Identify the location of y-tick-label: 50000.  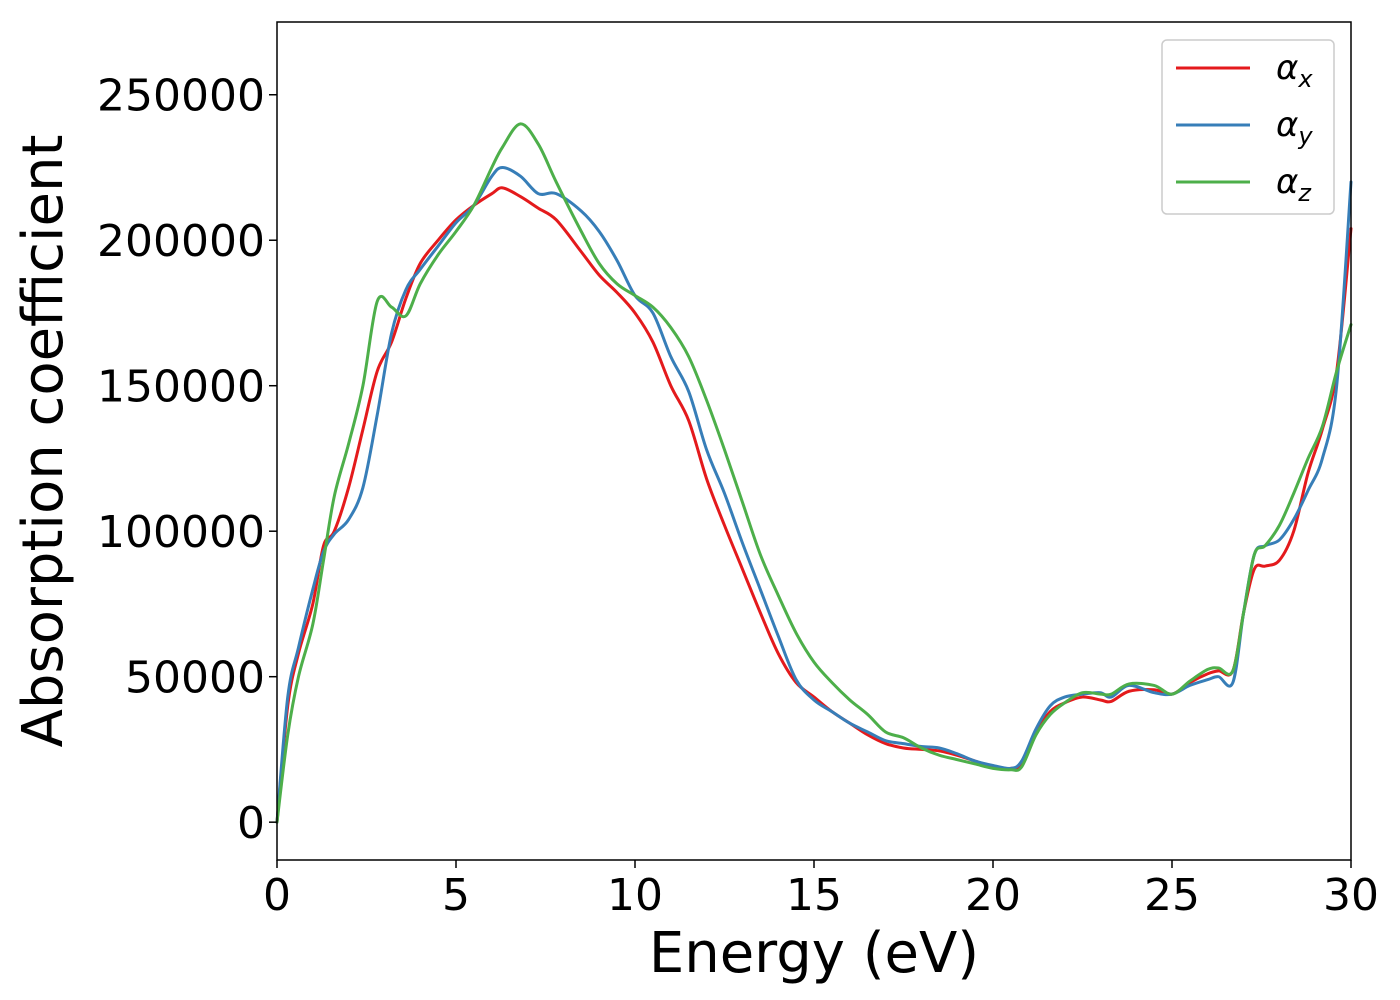
(195, 678).